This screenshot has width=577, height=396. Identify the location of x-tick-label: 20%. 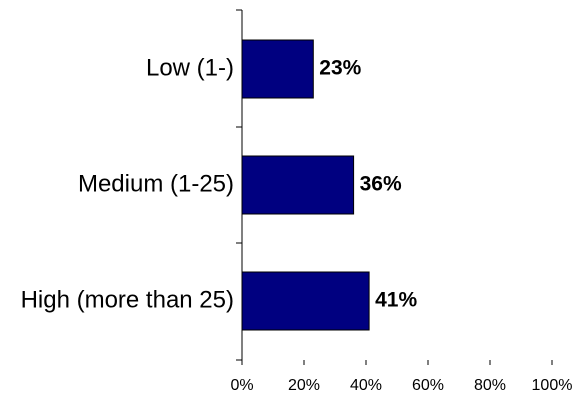
(304, 385).